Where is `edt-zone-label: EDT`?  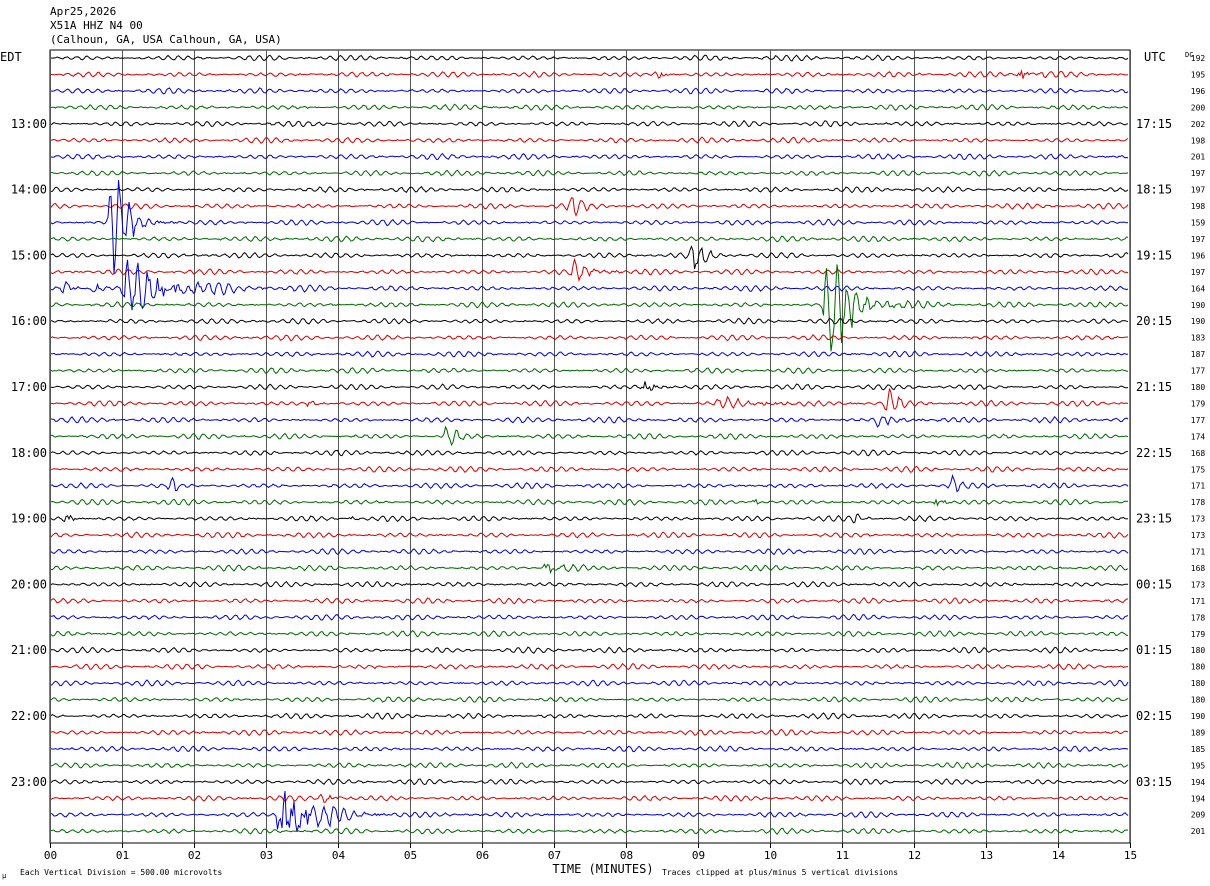
edt-zone-label: EDT is located at coordinates (11, 57).